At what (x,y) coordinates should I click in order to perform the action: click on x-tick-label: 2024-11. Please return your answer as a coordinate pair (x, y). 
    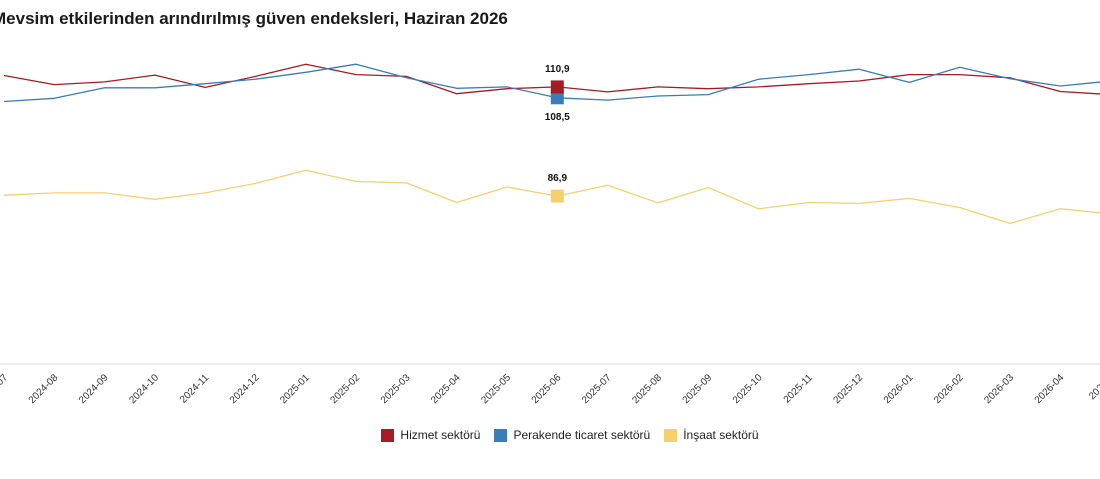
    Looking at the image, I should click on (195, 389).